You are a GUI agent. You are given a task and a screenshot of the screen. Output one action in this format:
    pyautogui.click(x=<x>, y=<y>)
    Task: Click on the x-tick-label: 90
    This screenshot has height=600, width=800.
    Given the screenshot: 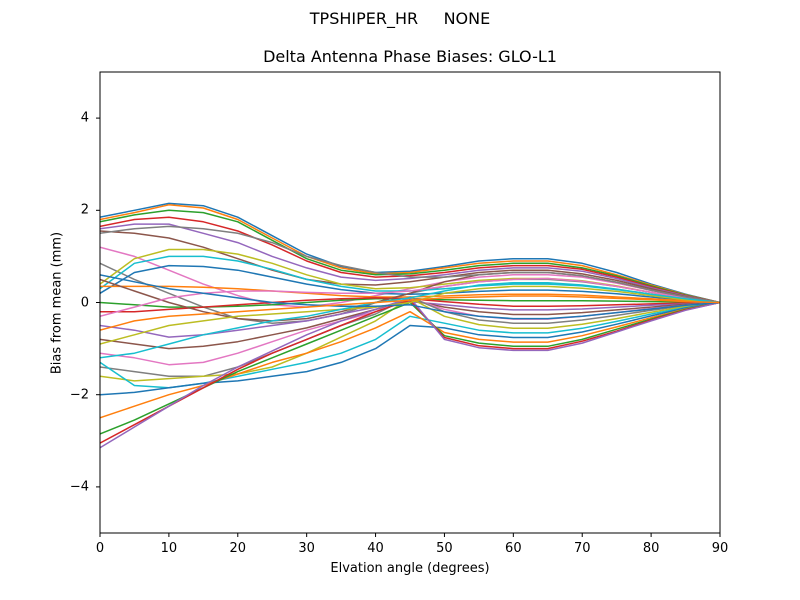 What is the action you would take?
    pyautogui.click(x=720, y=548)
    